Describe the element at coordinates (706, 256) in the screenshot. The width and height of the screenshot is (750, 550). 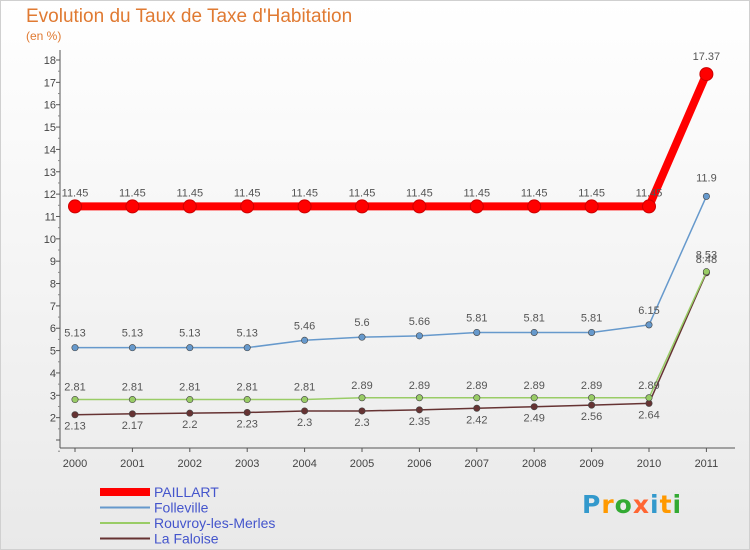
I see `data-label: 8.53` at that location.